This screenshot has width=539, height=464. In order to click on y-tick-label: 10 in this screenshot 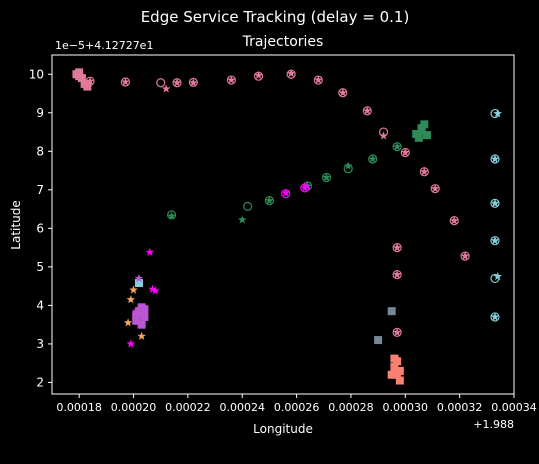, I will do `click(36, 74)`.